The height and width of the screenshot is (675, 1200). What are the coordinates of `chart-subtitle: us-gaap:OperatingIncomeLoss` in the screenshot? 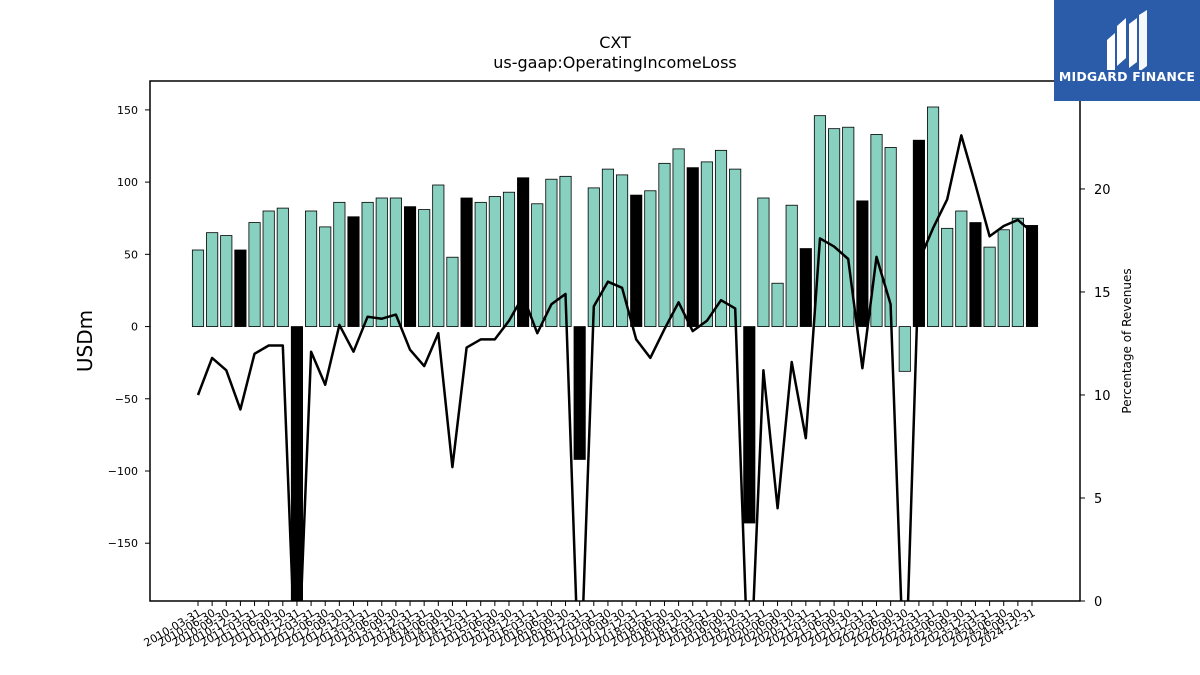 It's located at (615, 62).